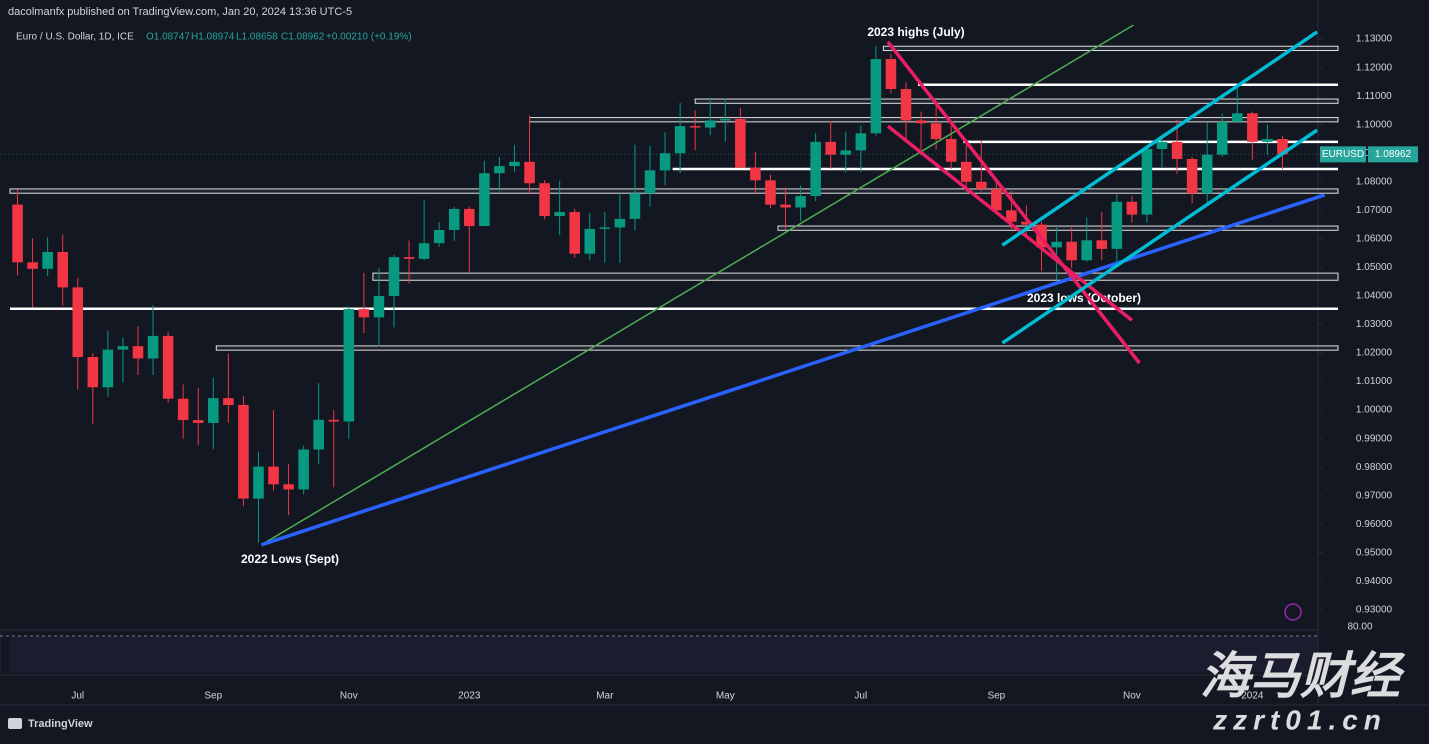 This screenshot has width=1429, height=744. Describe the element at coordinates (1252, 696) in the screenshot. I see `x-tick-label: 2024` at that location.